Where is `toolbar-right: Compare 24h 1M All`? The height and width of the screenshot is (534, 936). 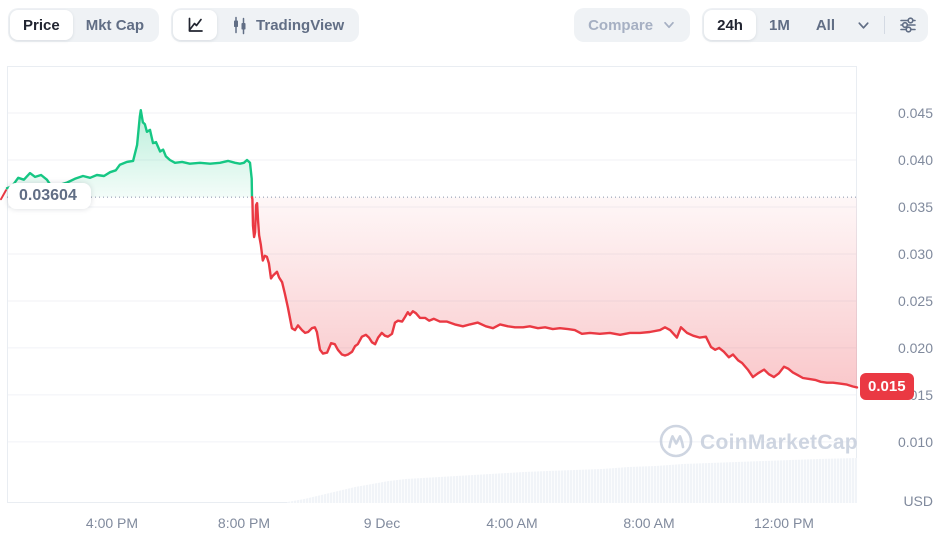
toolbar-right: Compare 24h 1M All is located at coordinates (751, 25).